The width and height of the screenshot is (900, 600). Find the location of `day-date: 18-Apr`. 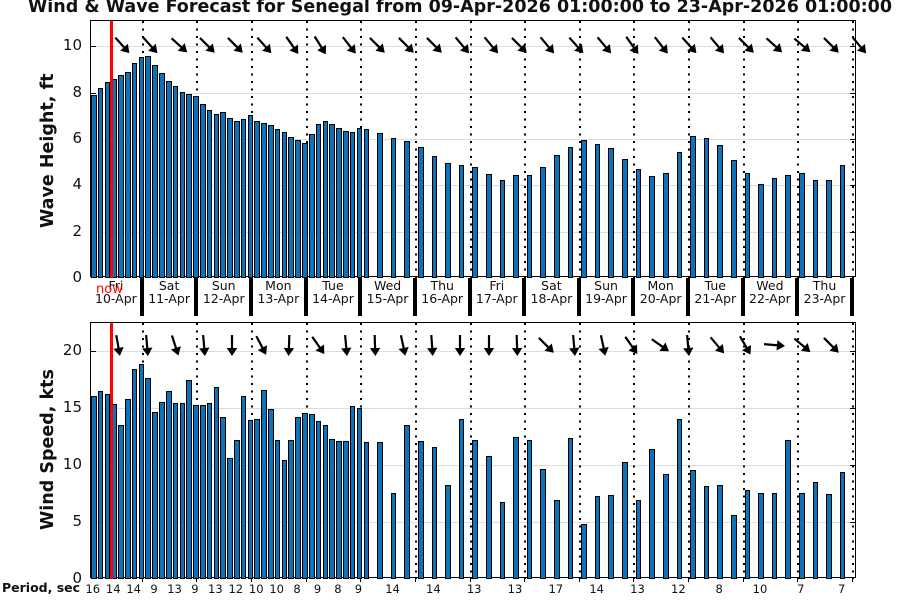

day-date: 18-Apr is located at coordinates (551, 298).